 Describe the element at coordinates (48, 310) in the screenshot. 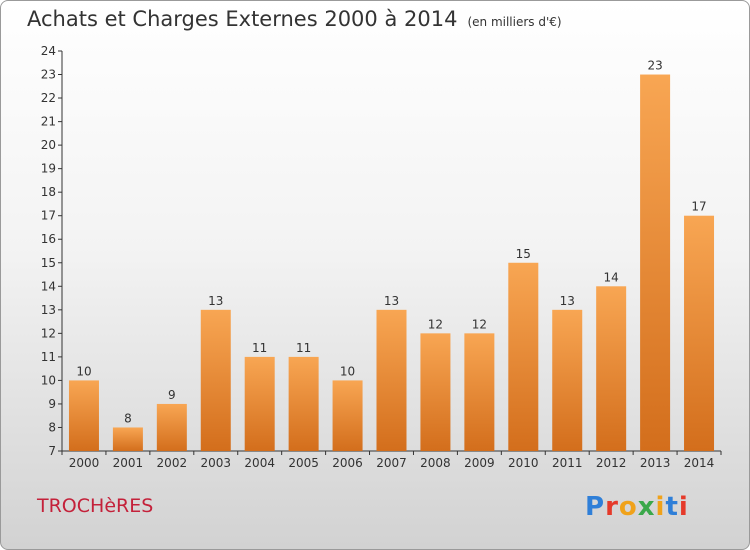

I see `y-tick-label: 13` at that location.